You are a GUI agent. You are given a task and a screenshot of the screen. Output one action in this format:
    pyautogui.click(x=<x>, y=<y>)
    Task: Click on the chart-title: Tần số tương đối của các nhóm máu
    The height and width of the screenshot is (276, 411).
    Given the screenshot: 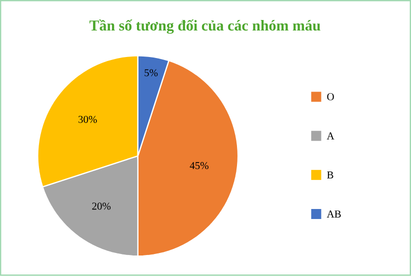 What is the action you would take?
    pyautogui.click(x=204, y=27)
    